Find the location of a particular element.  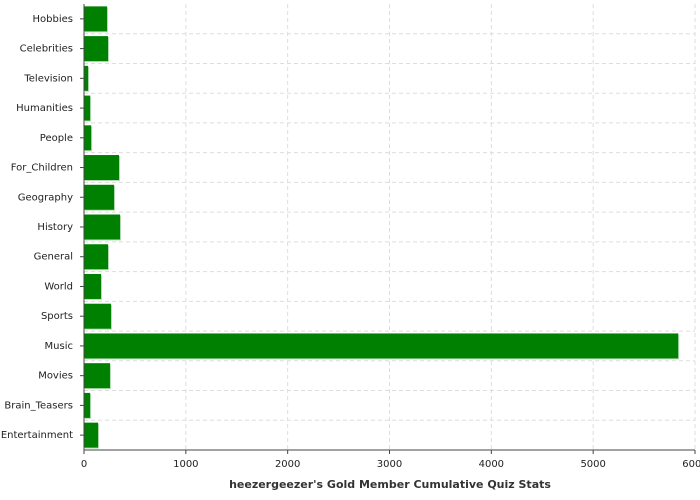

x-tick-label: 4000 is located at coordinates (491, 464).